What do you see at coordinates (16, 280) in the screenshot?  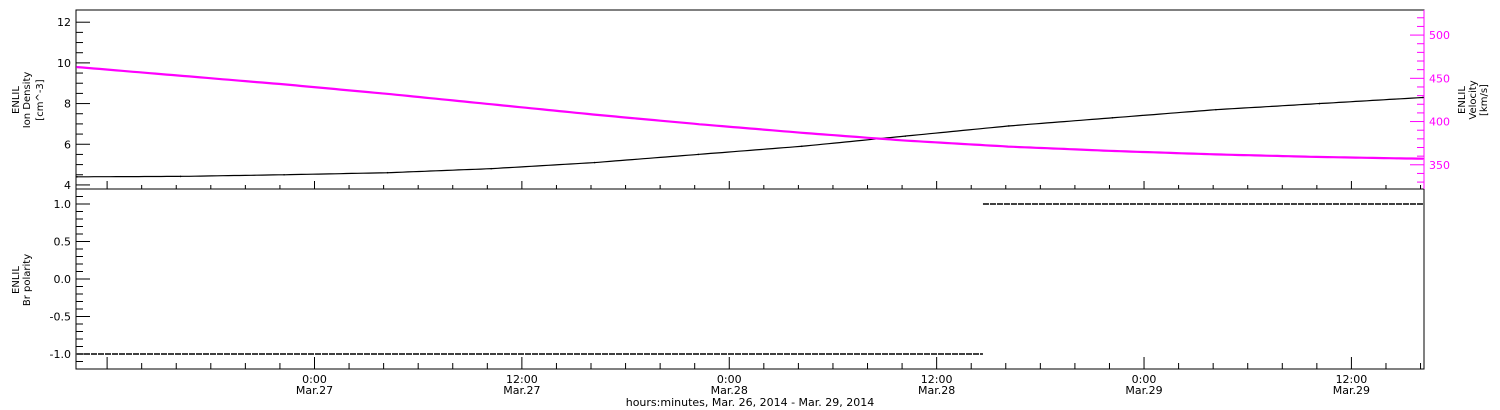 I see `ylabel-bottom-line1: ENLIL` at bounding box center [16, 280].